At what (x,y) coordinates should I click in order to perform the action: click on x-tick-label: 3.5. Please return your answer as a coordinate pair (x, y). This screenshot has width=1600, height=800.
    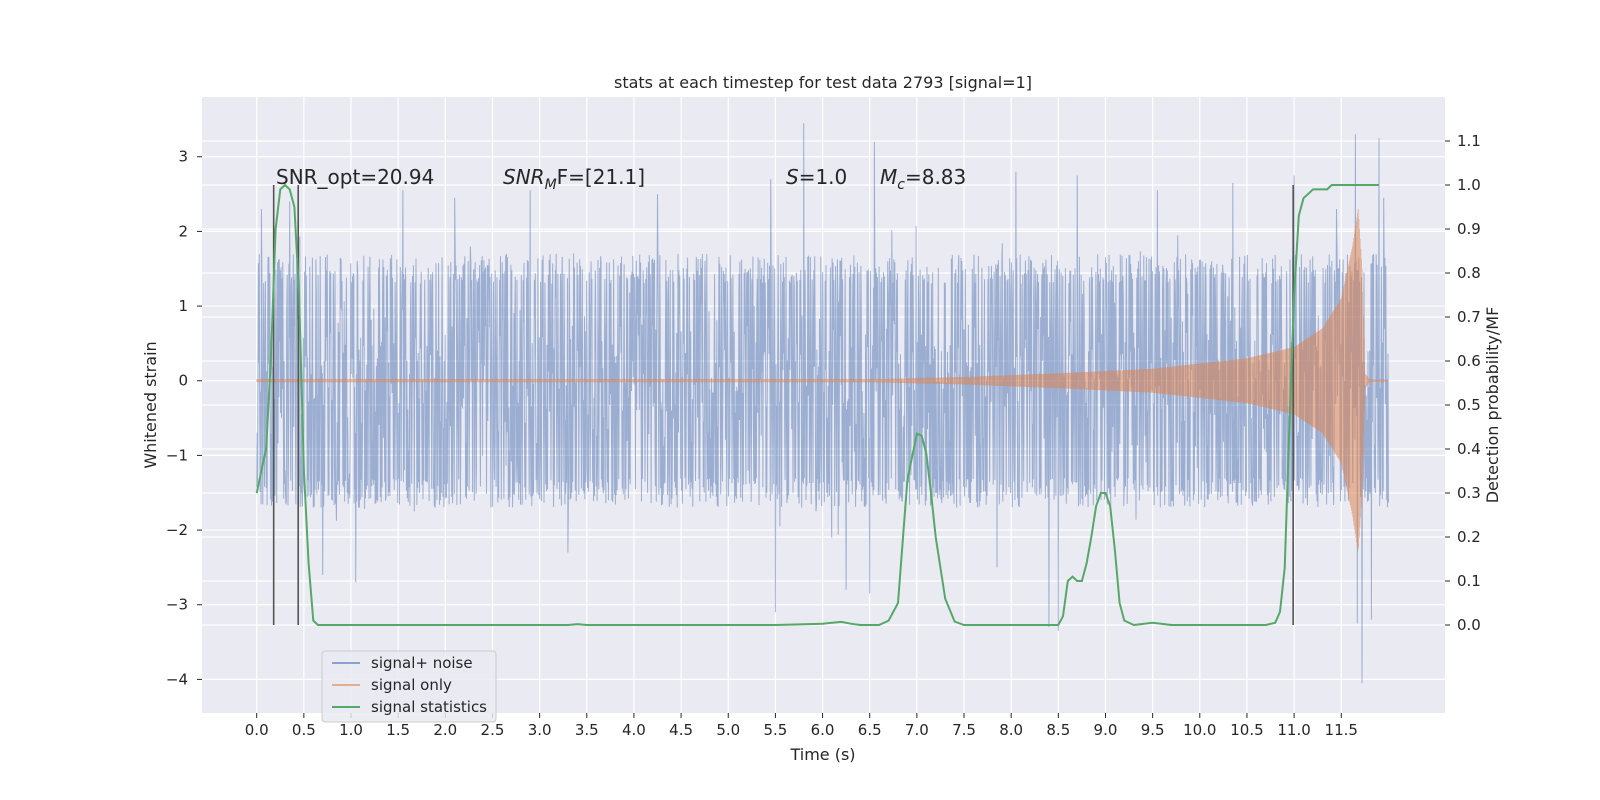
    Looking at the image, I should click on (587, 730).